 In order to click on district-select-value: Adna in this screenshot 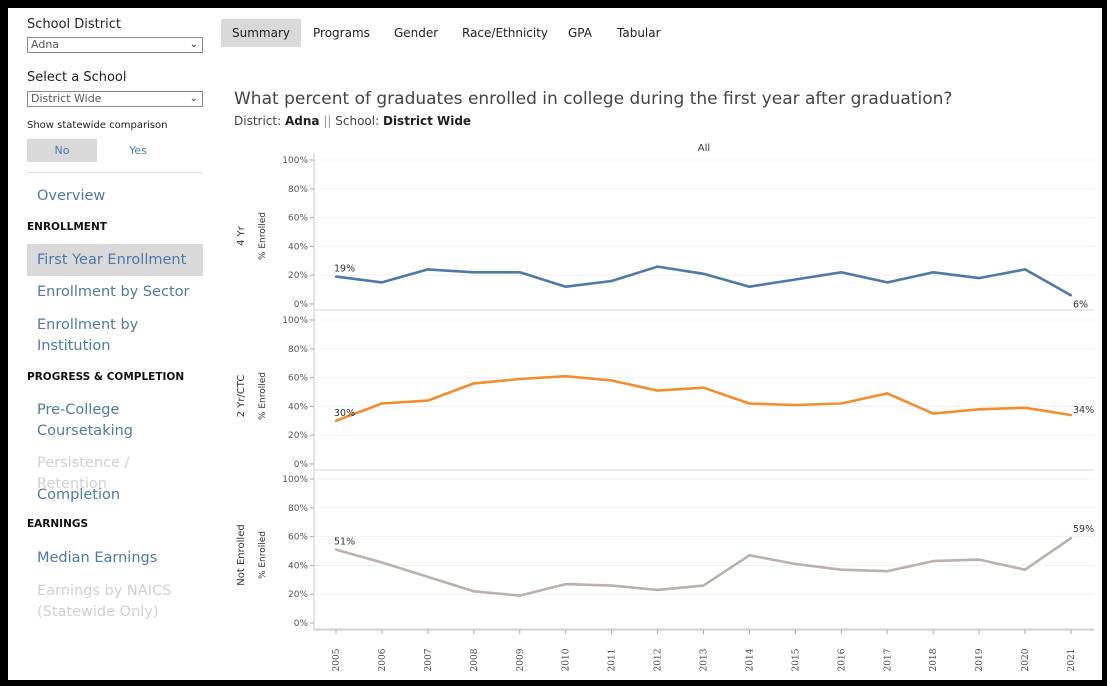, I will do `click(45, 44)`.